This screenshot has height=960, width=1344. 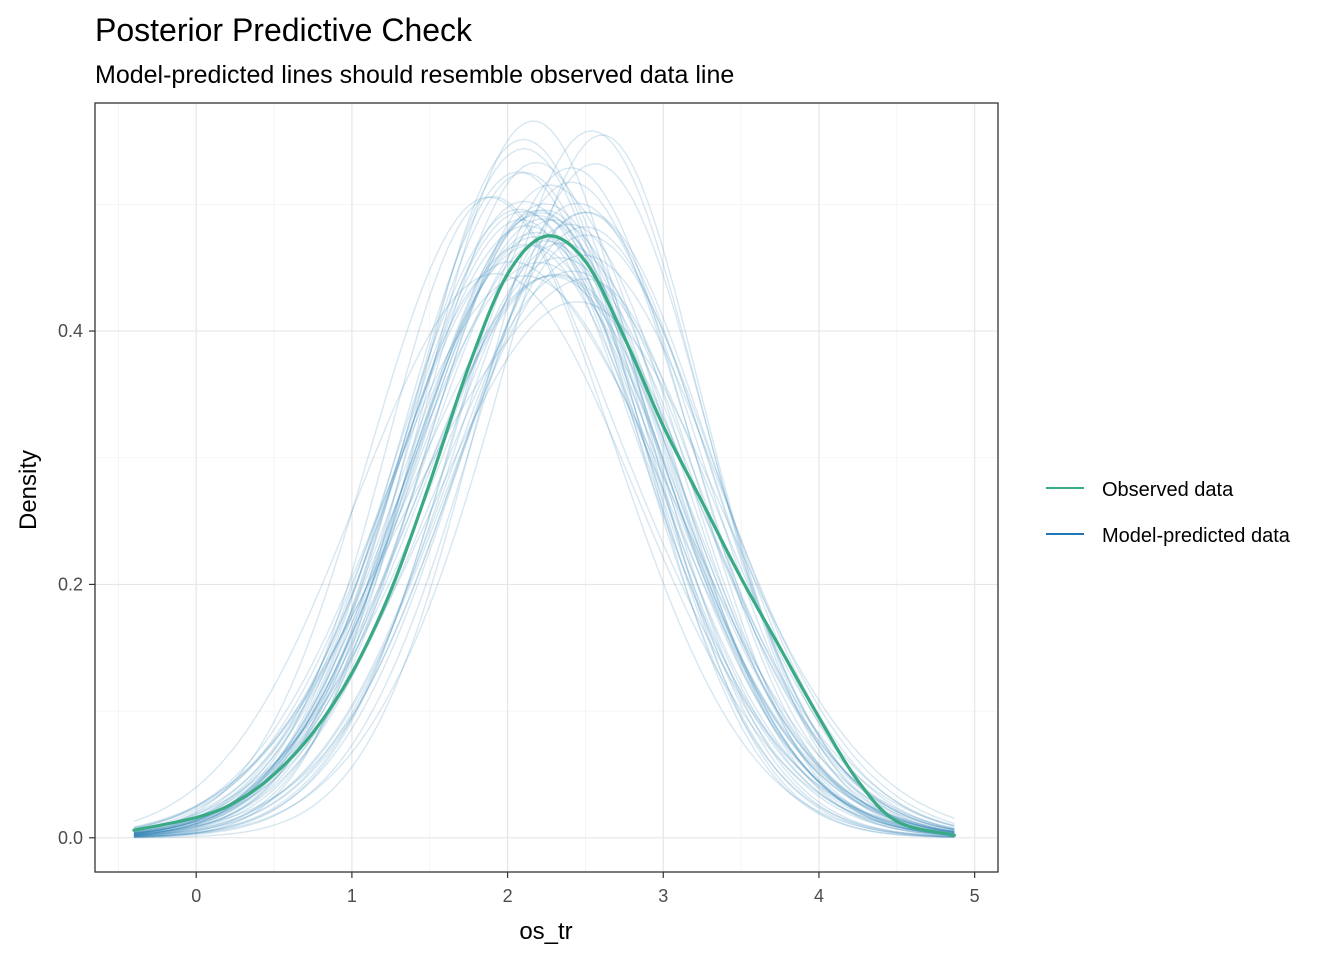 What do you see at coordinates (975, 896) in the screenshot?
I see `x-tick-label: 5` at bounding box center [975, 896].